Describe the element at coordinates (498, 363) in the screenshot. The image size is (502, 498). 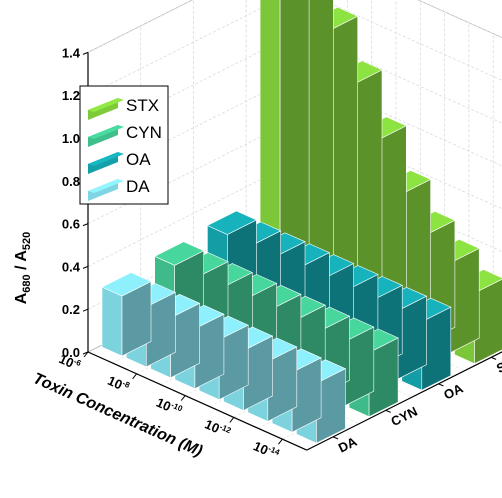
I see `toxin-label-stx: STX` at that location.